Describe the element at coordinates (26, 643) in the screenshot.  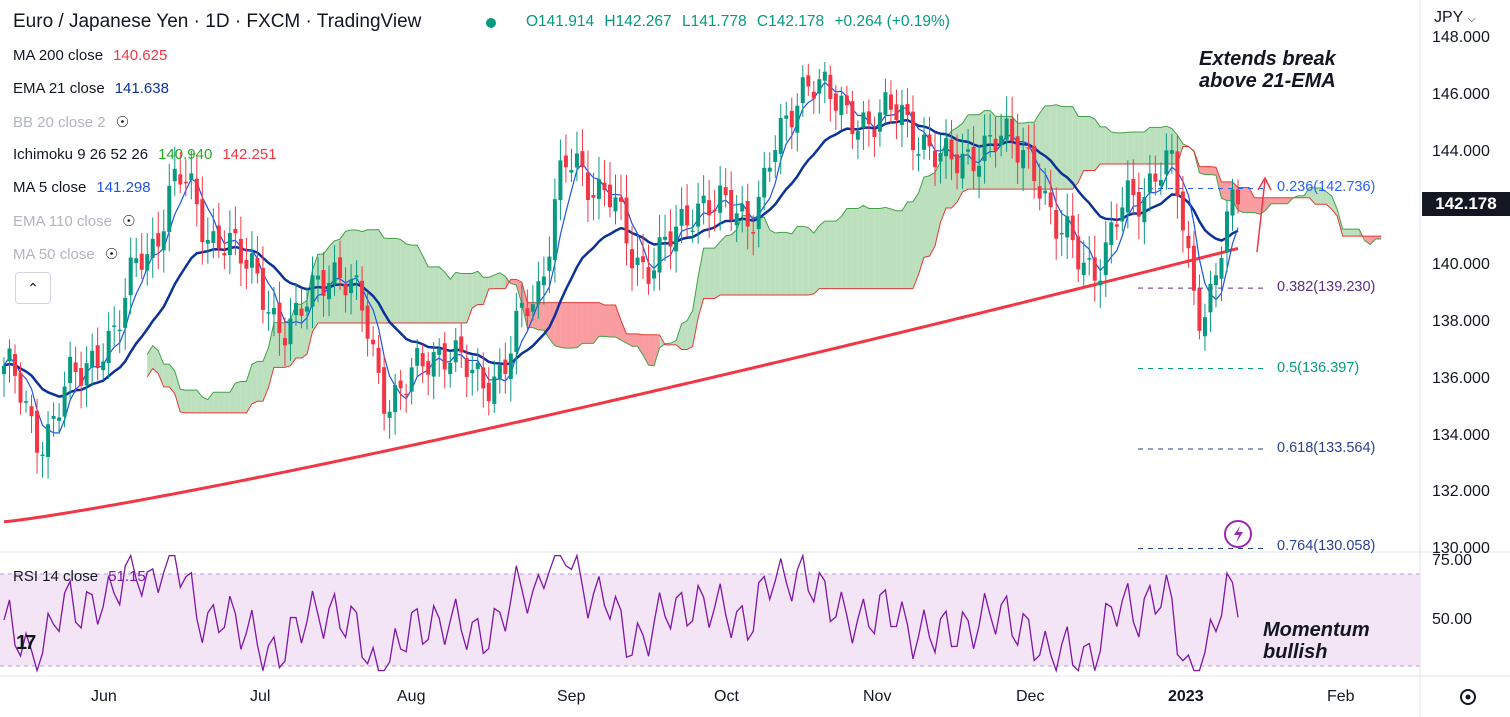
I see `tradingview-logo: 17` at that location.